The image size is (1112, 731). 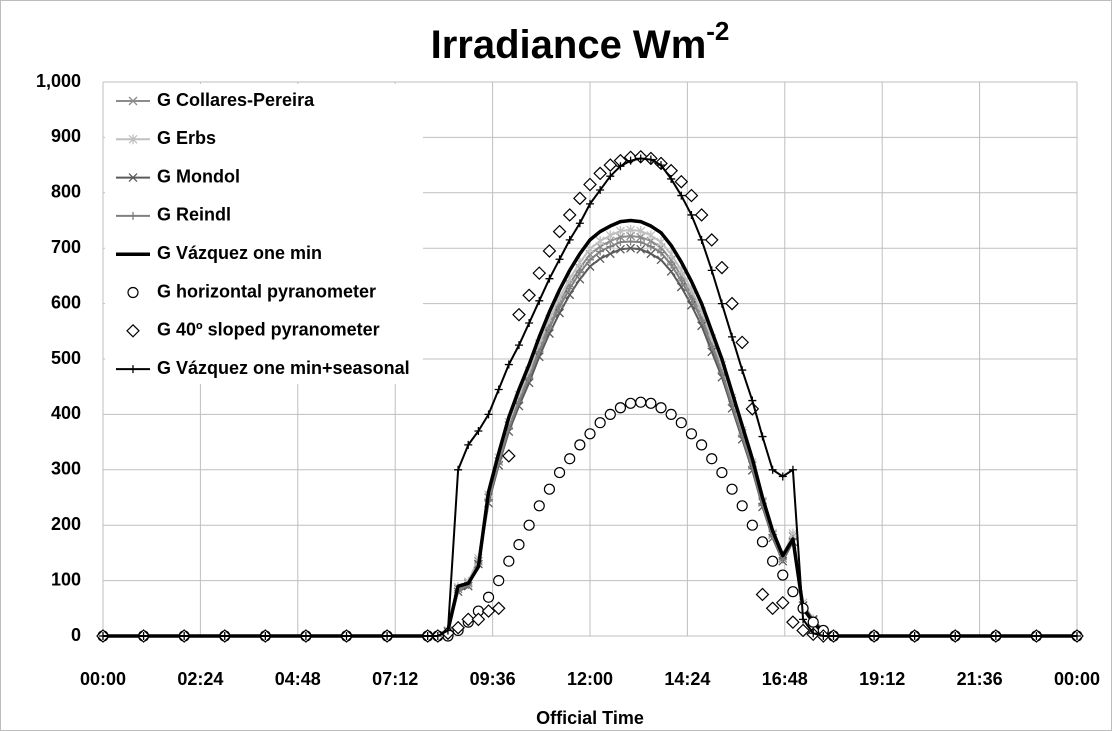 I want to click on y-tick-label: 800, so click(x=66, y=192).